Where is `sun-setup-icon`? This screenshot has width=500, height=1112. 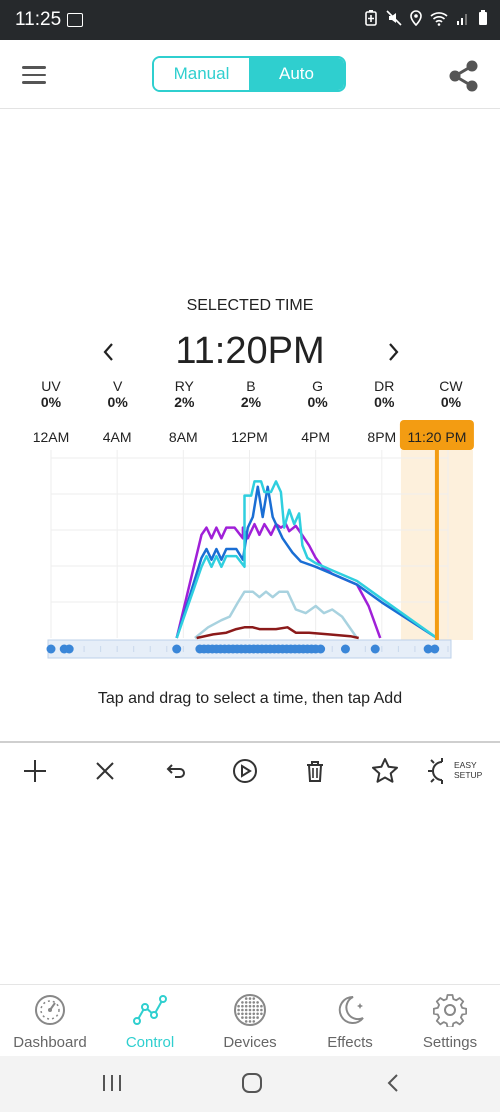
sun-setup-icon is located at coordinates (435, 771).